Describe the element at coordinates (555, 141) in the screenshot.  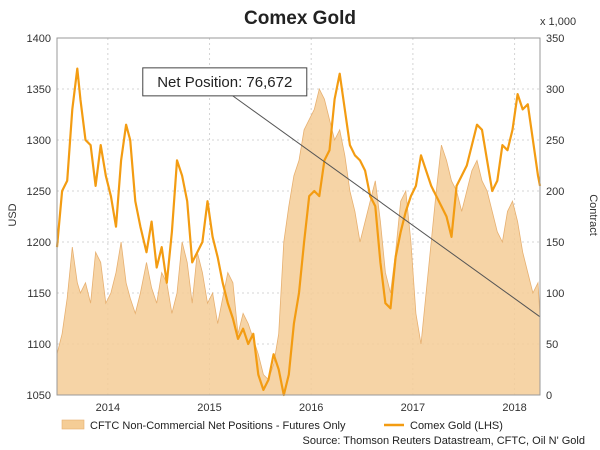
I see `right-tick-label-5: 250` at that location.